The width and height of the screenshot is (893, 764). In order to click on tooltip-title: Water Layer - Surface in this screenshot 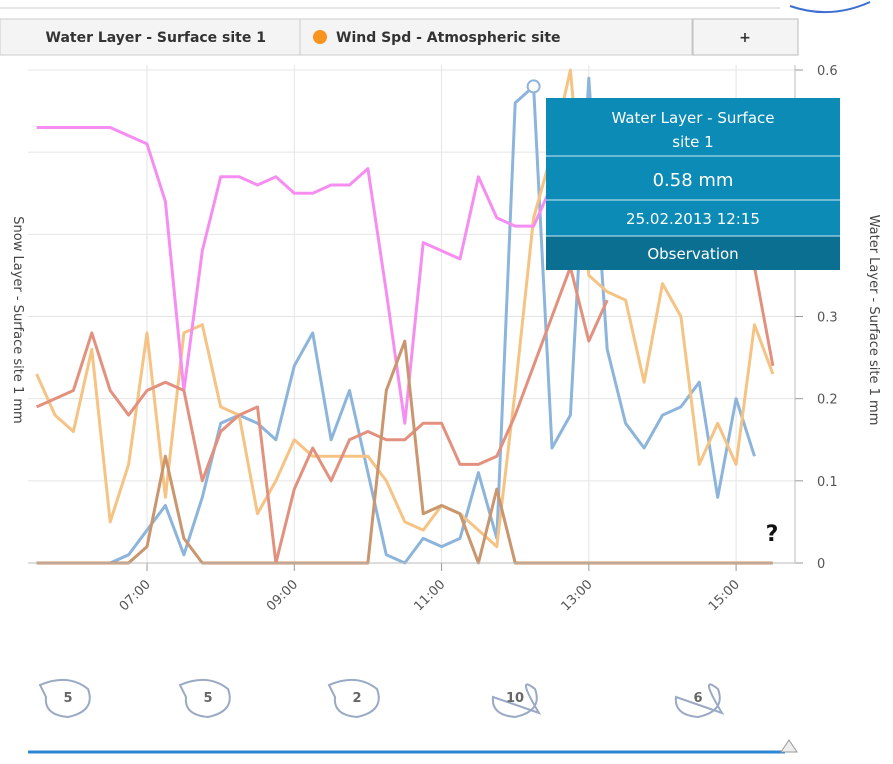, I will do `click(692, 118)`.